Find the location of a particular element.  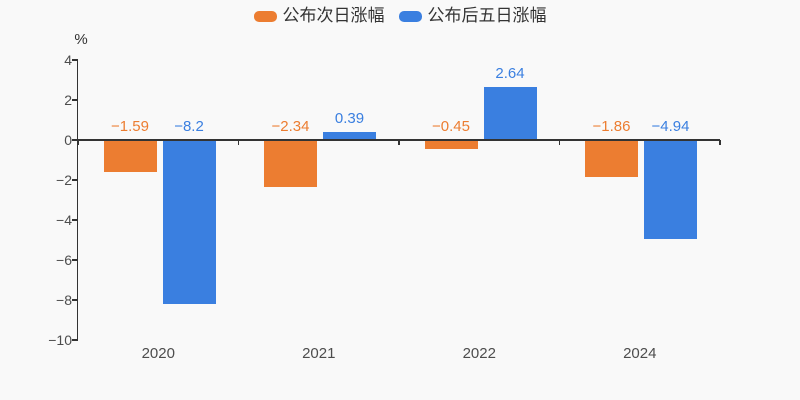

bar-value-label: −0.45 is located at coordinates (451, 126).